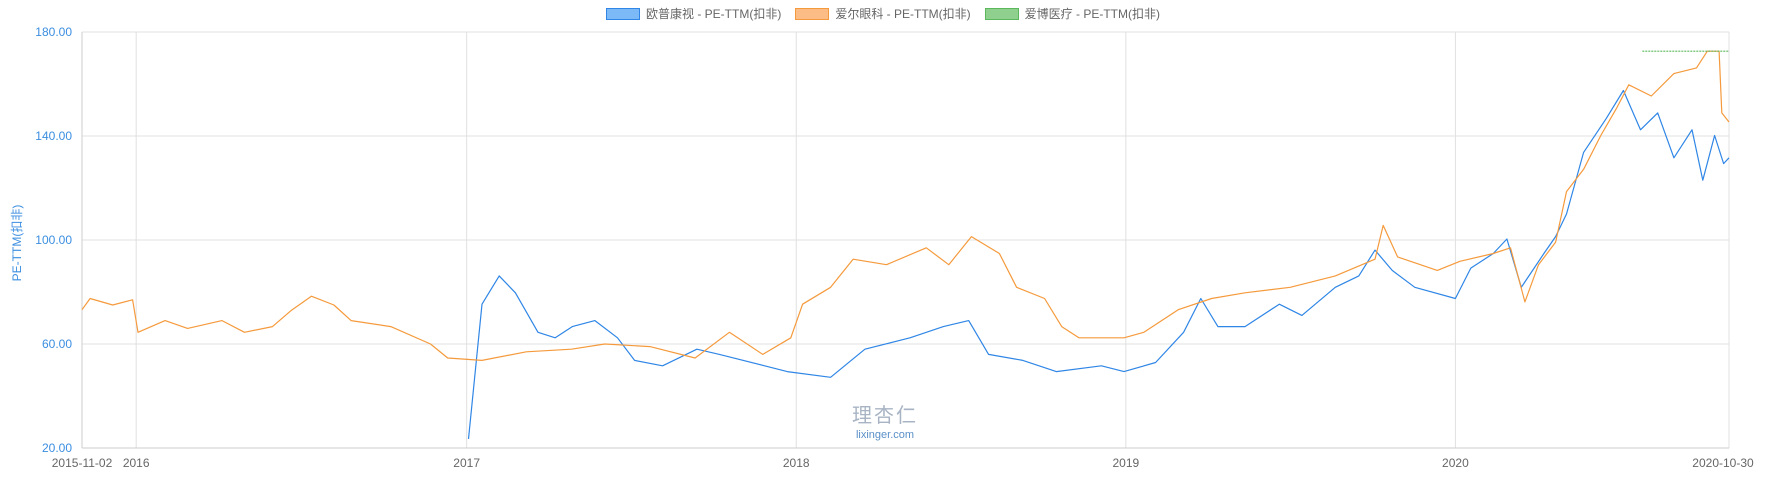 The image size is (1766, 485). I want to click on y-axis-title: PE-TTM(扣非), so click(17, 243).